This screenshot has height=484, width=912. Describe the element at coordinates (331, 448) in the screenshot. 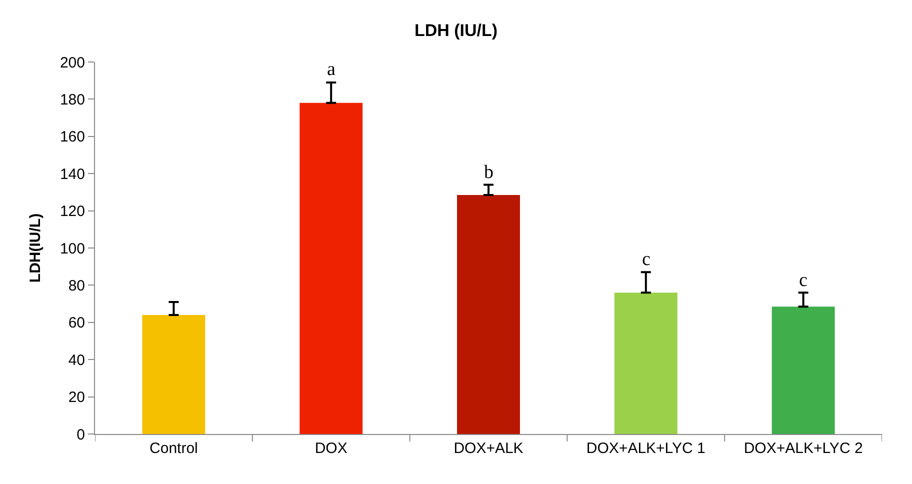

I see `x-tick-label: DOX` at that location.